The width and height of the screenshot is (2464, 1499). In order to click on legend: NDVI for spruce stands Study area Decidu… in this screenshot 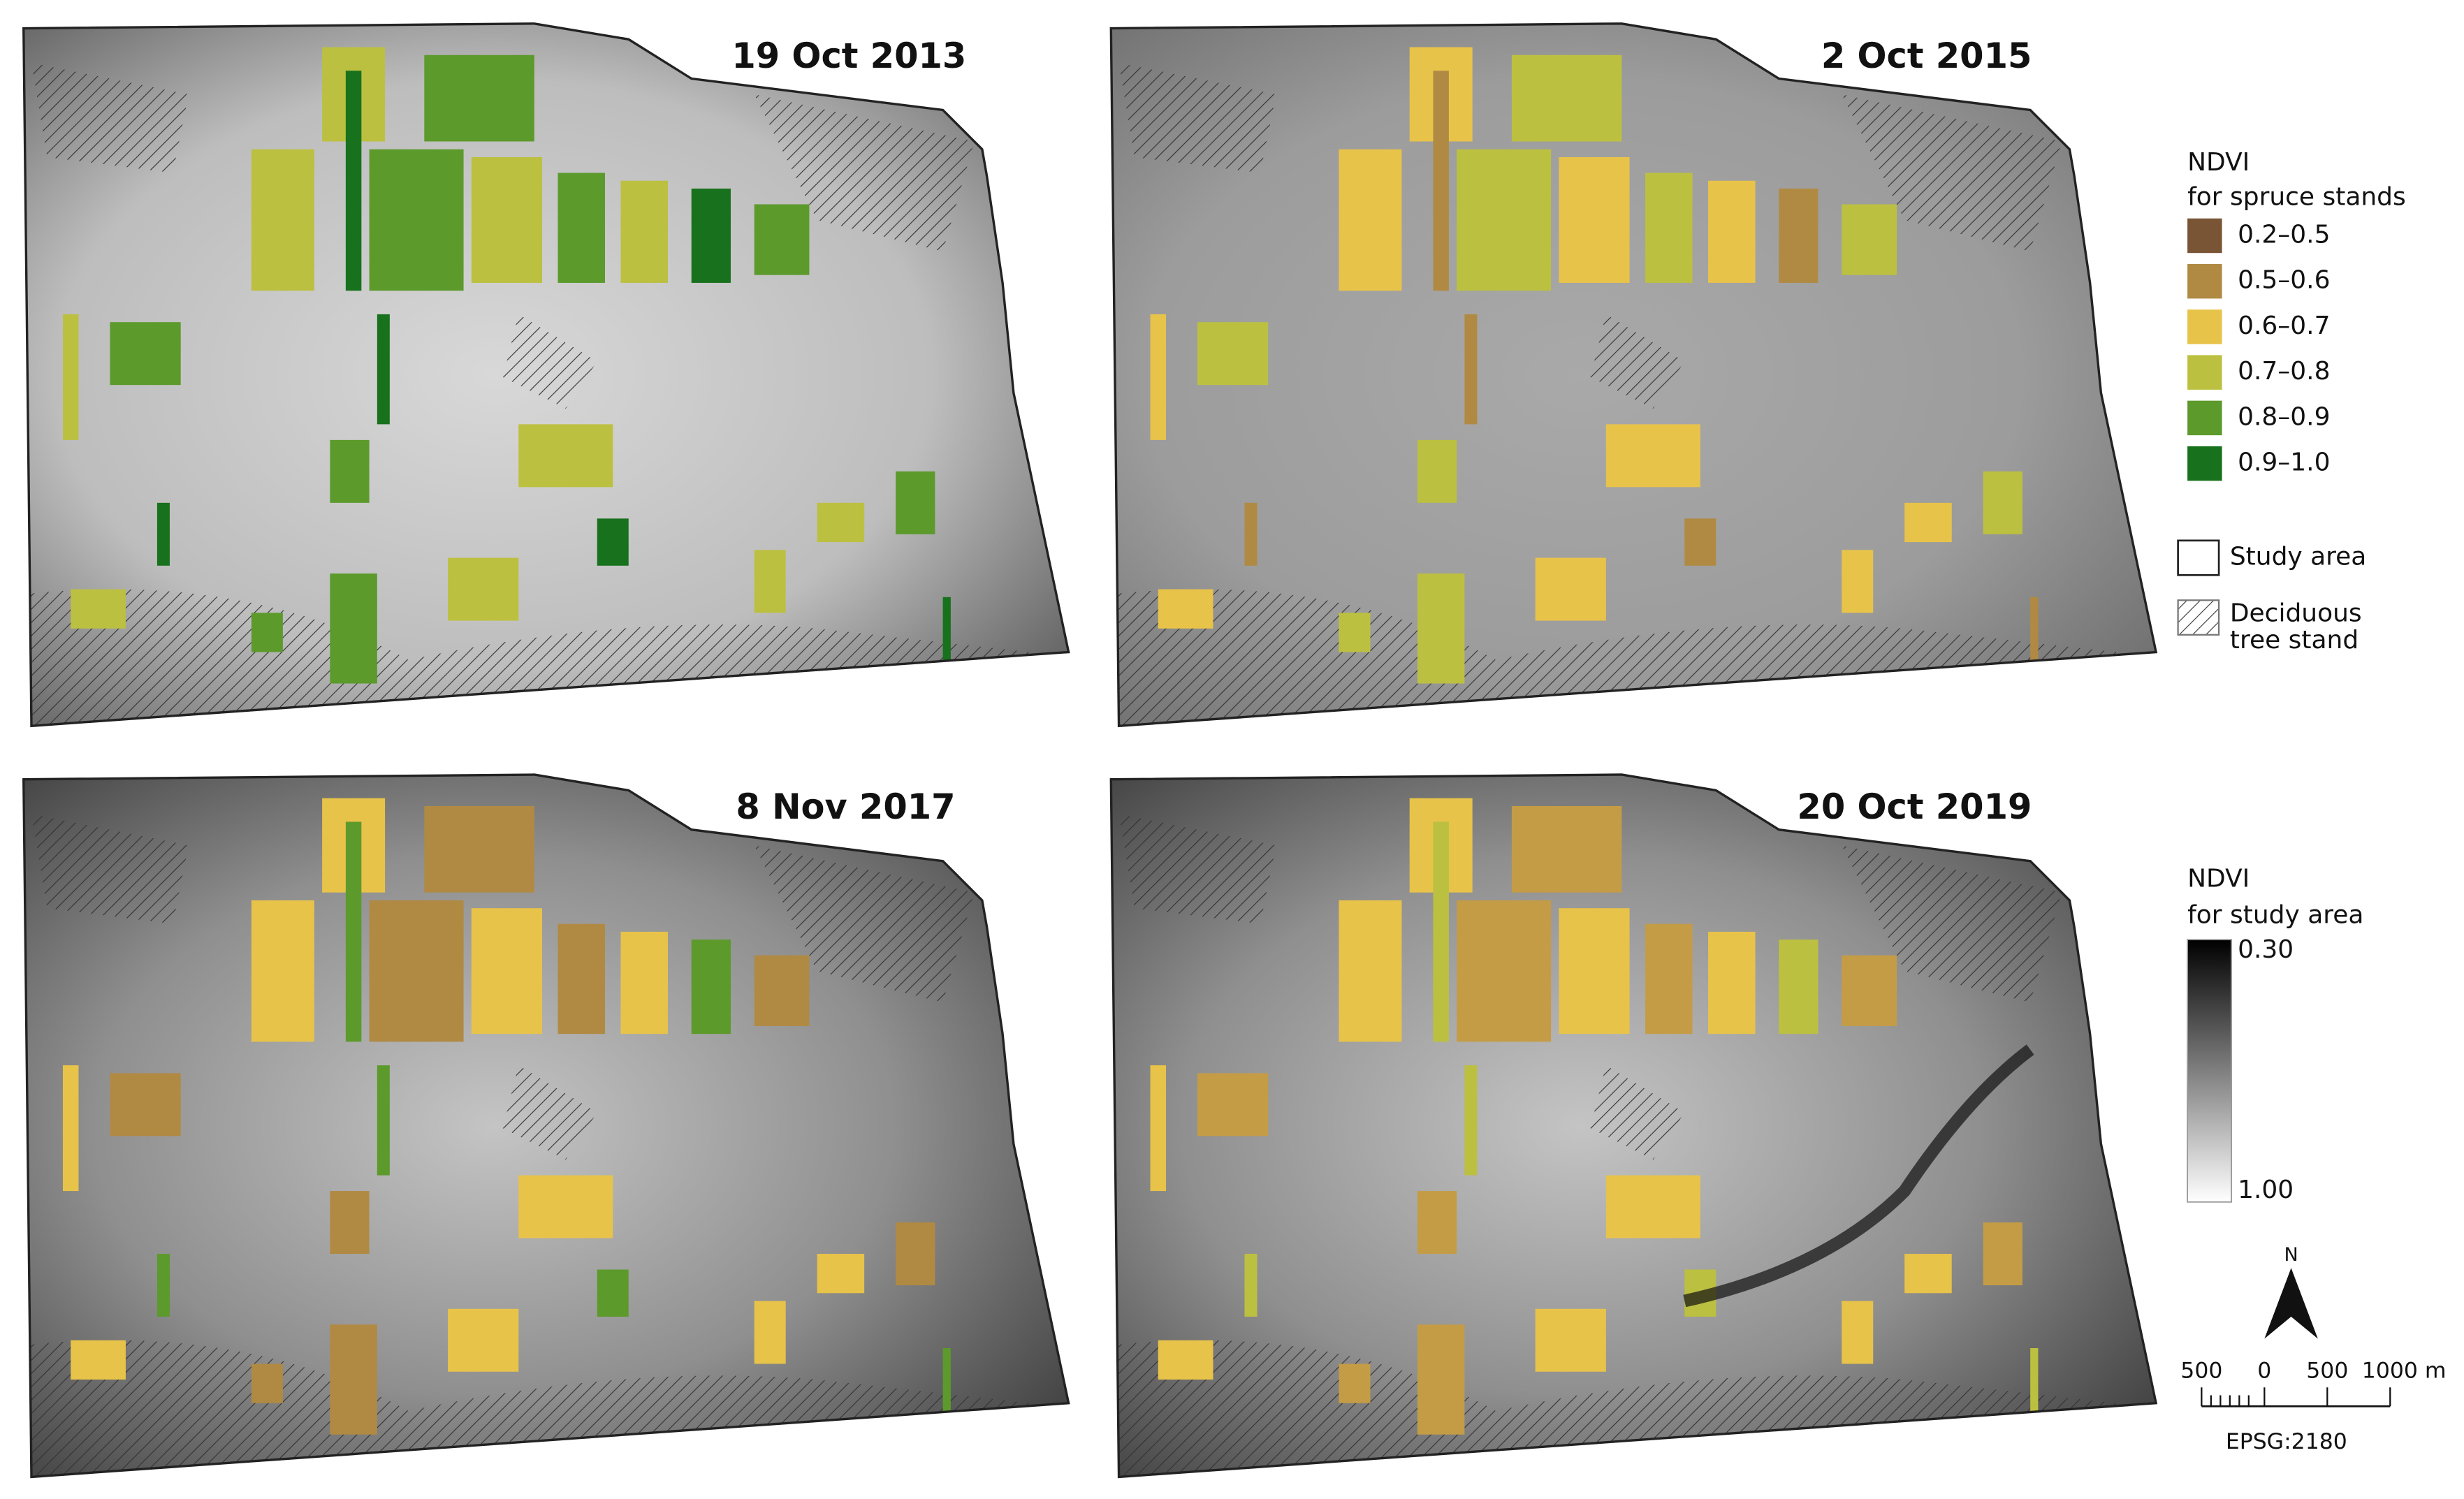, I will do `click(2291, 676)`.